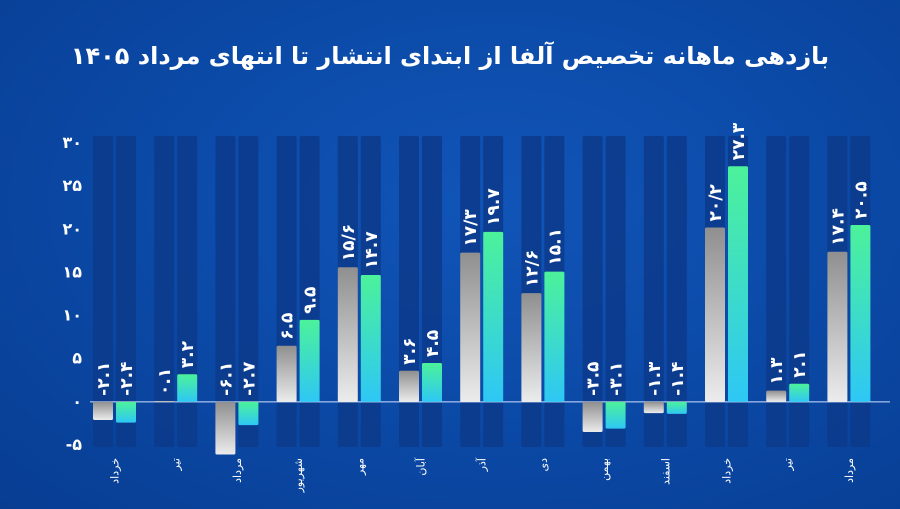  Describe the element at coordinates (655, 378) in the screenshot. I see `data-label: -۱.۳` at that location.